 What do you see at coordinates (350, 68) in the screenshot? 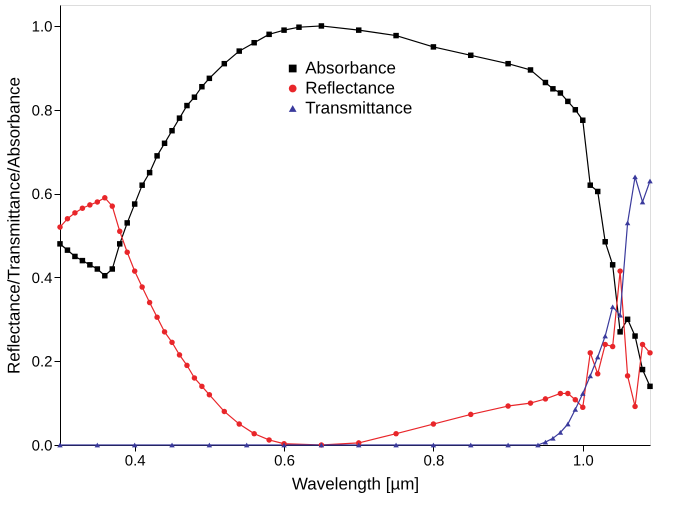
I see `legend-label: Absorbance` at bounding box center [350, 68].